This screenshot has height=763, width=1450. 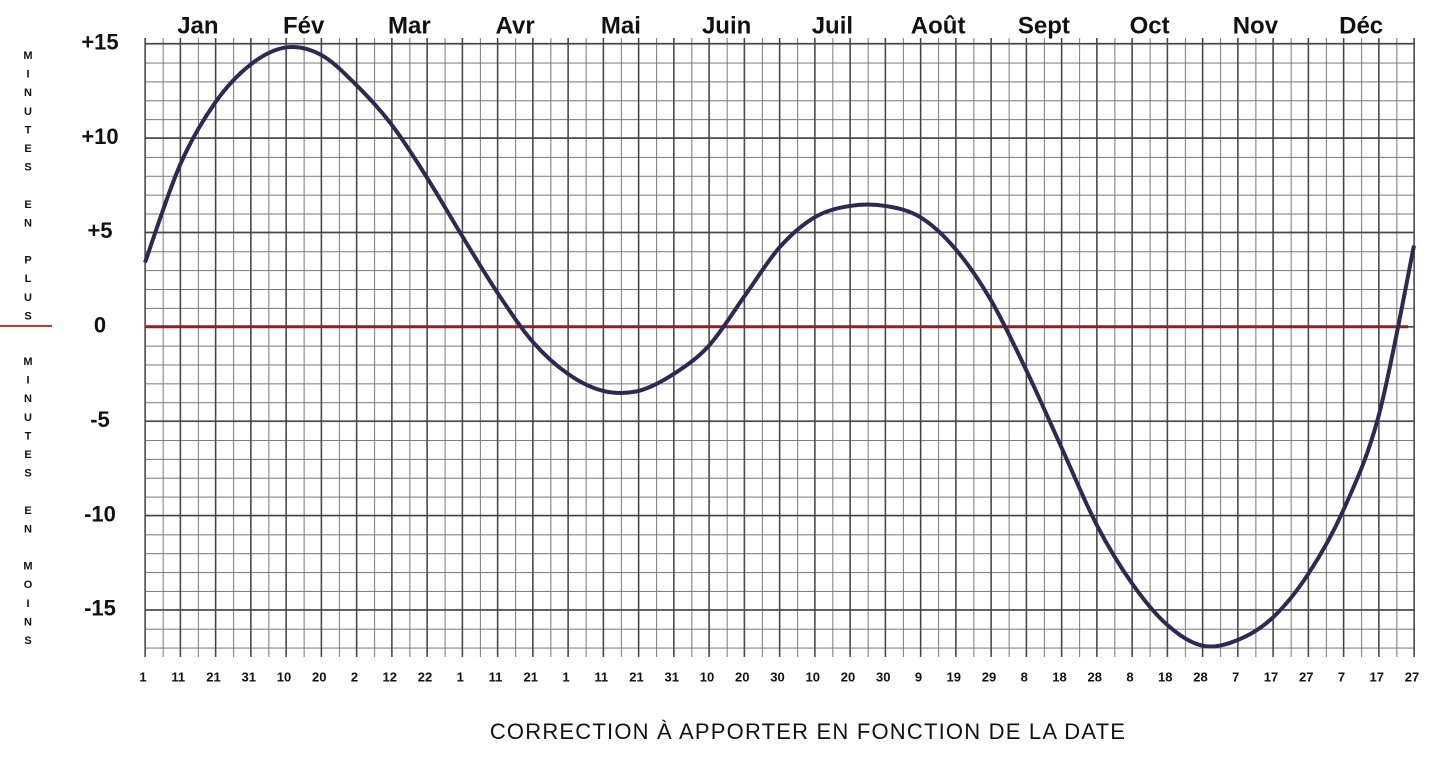 I want to click on month-label: Sept, so click(x=1044, y=25).